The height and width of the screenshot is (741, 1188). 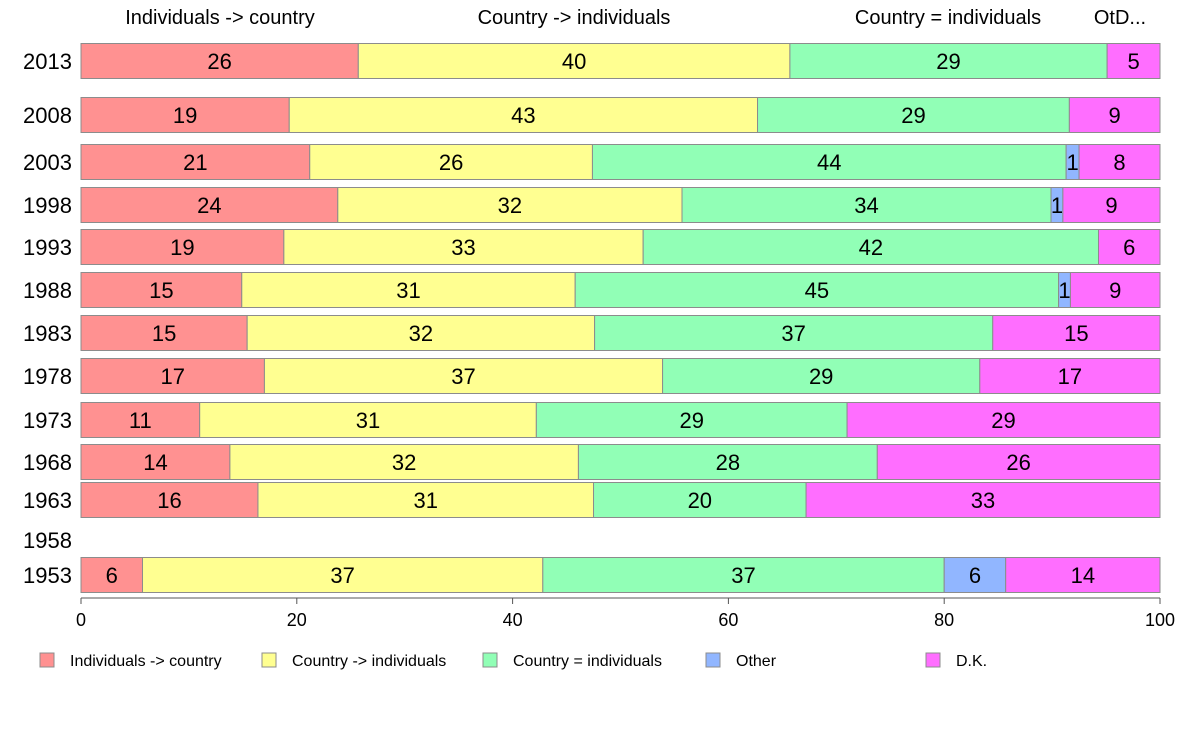 What do you see at coordinates (47, 333) in the screenshot?
I see `category-label: 1983` at bounding box center [47, 333].